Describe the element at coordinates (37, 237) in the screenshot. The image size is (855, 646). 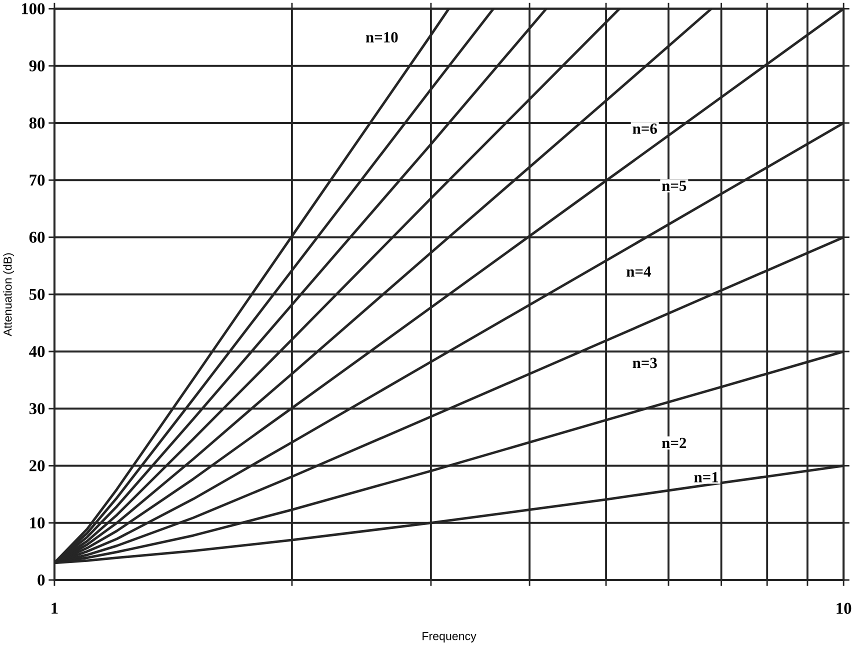
I see `y-tick-label: 60` at that location.